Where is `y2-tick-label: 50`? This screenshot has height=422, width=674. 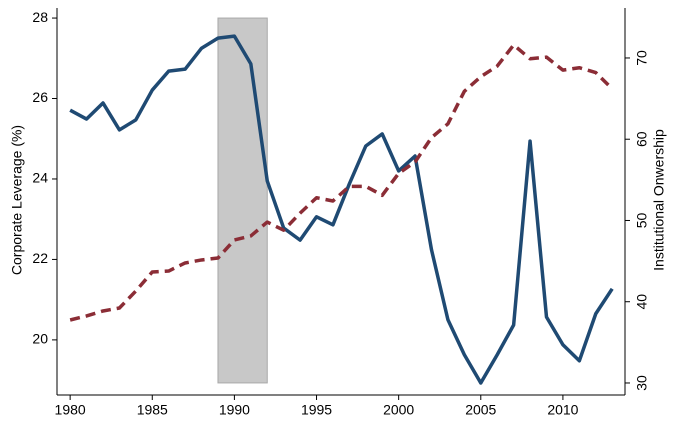 y2-tick-label: 50 is located at coordinates (642, 220).